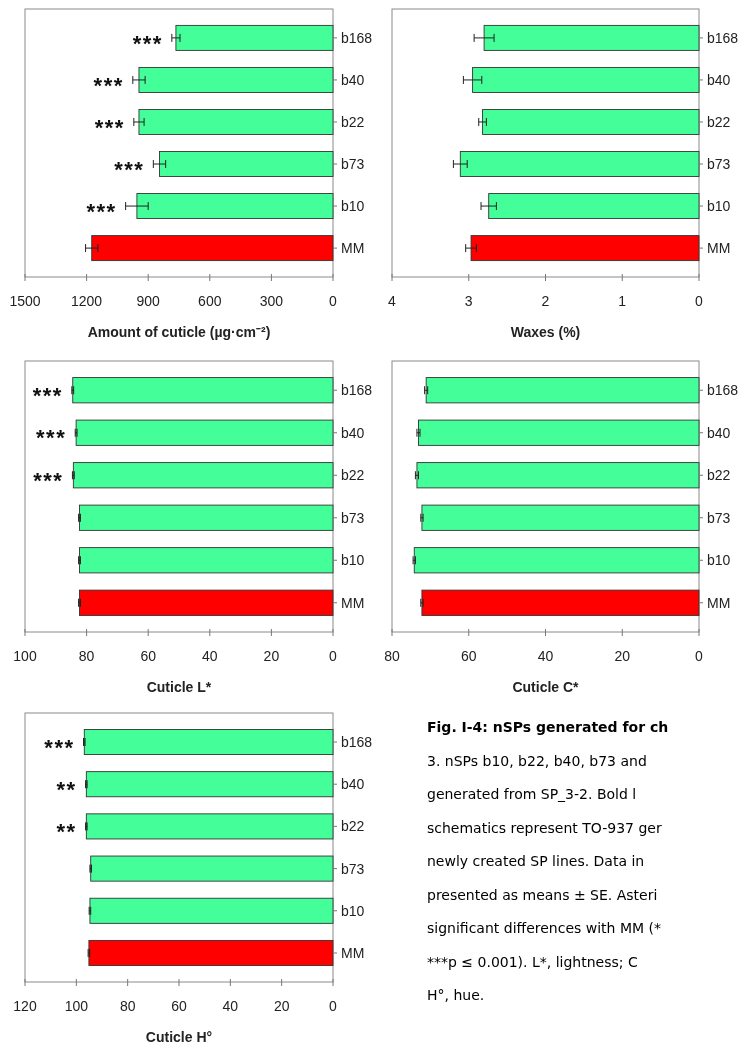 This screenshot has height=1048, width=751. I want to click on text: significant differences with MM (*, so click(544, 928).